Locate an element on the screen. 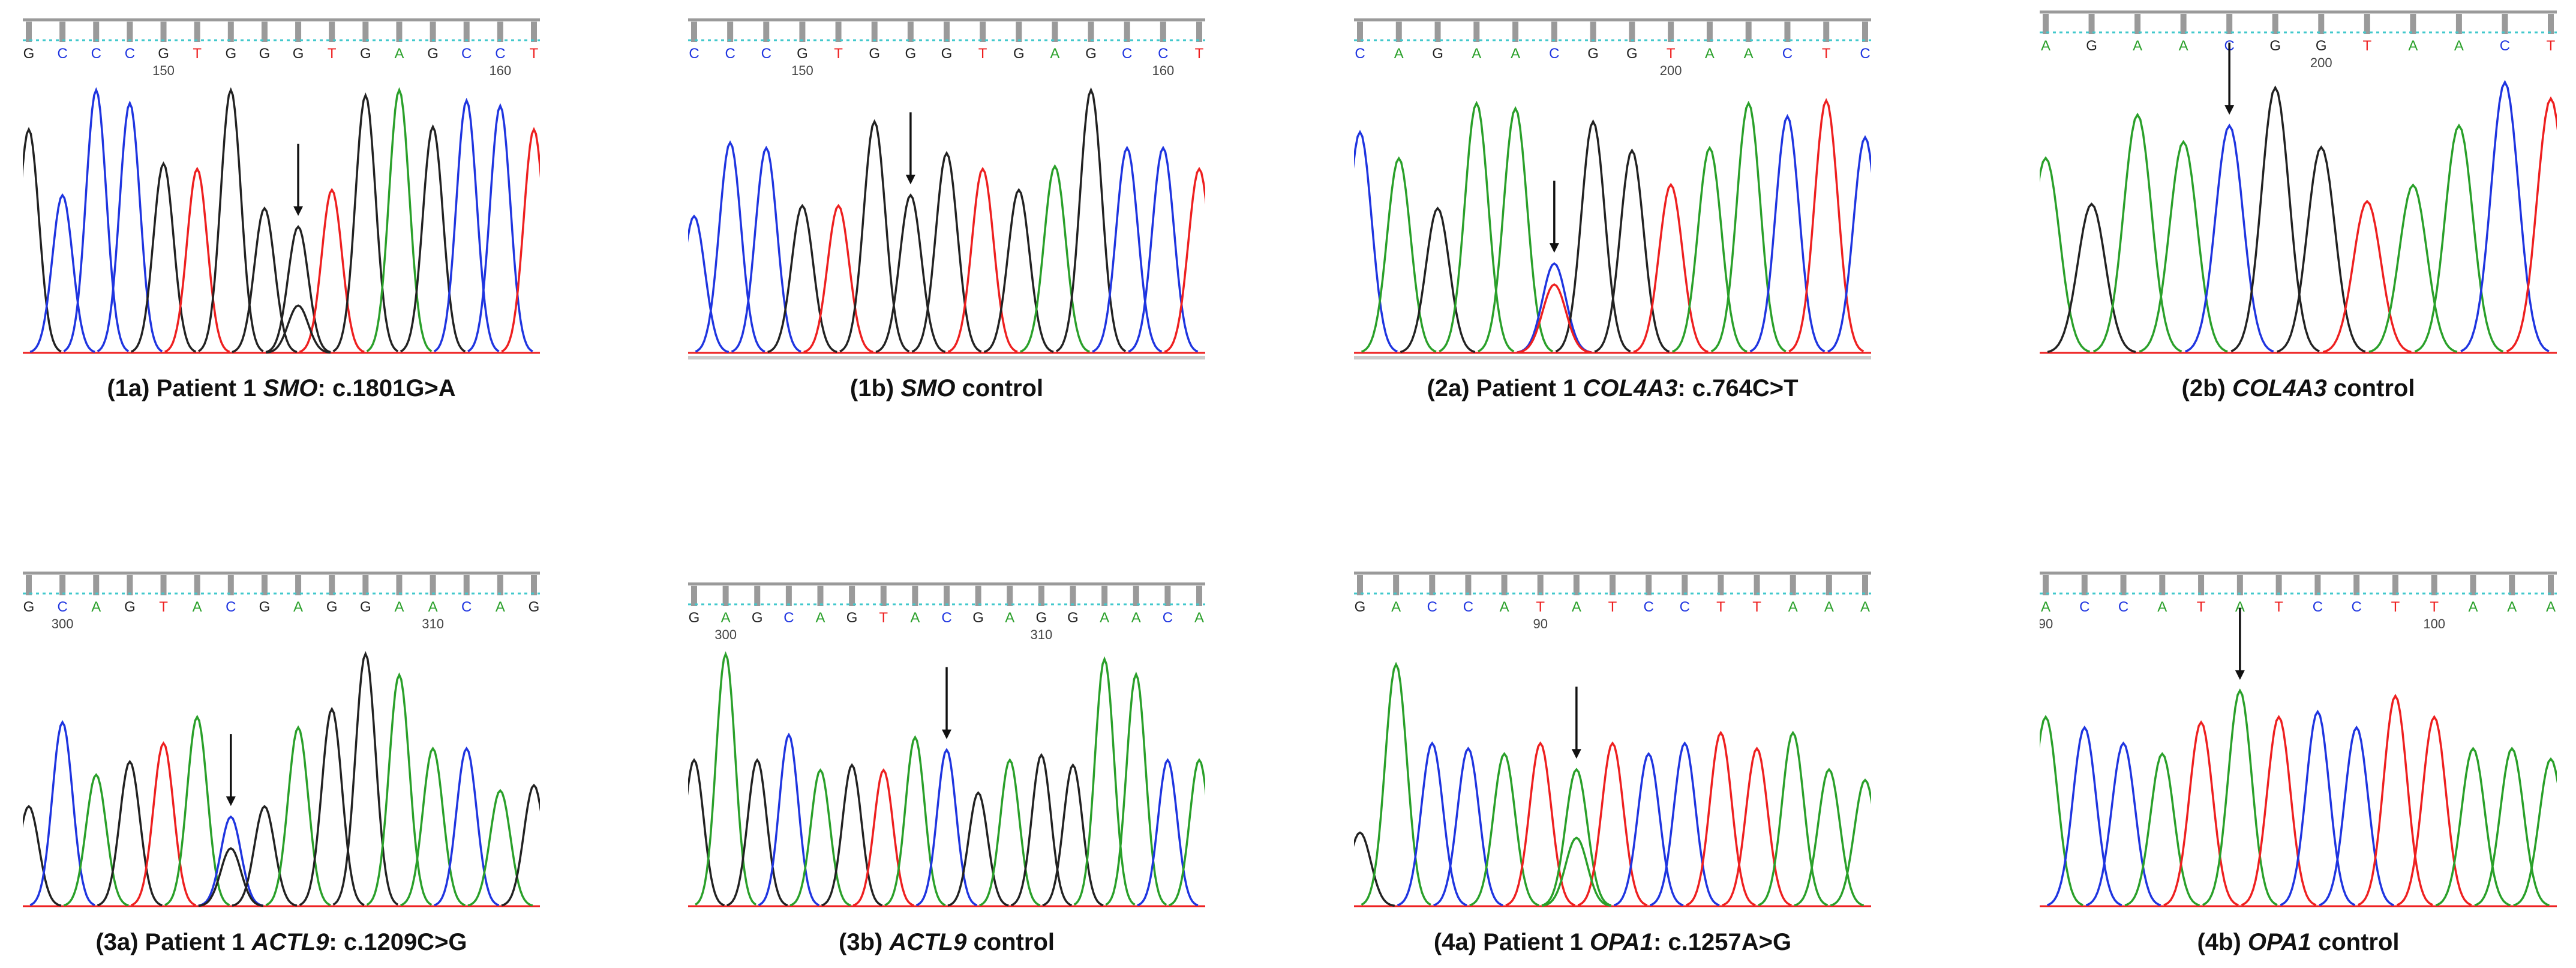  caption-gene: COL4A3 is located at coordinates (2280, 388).